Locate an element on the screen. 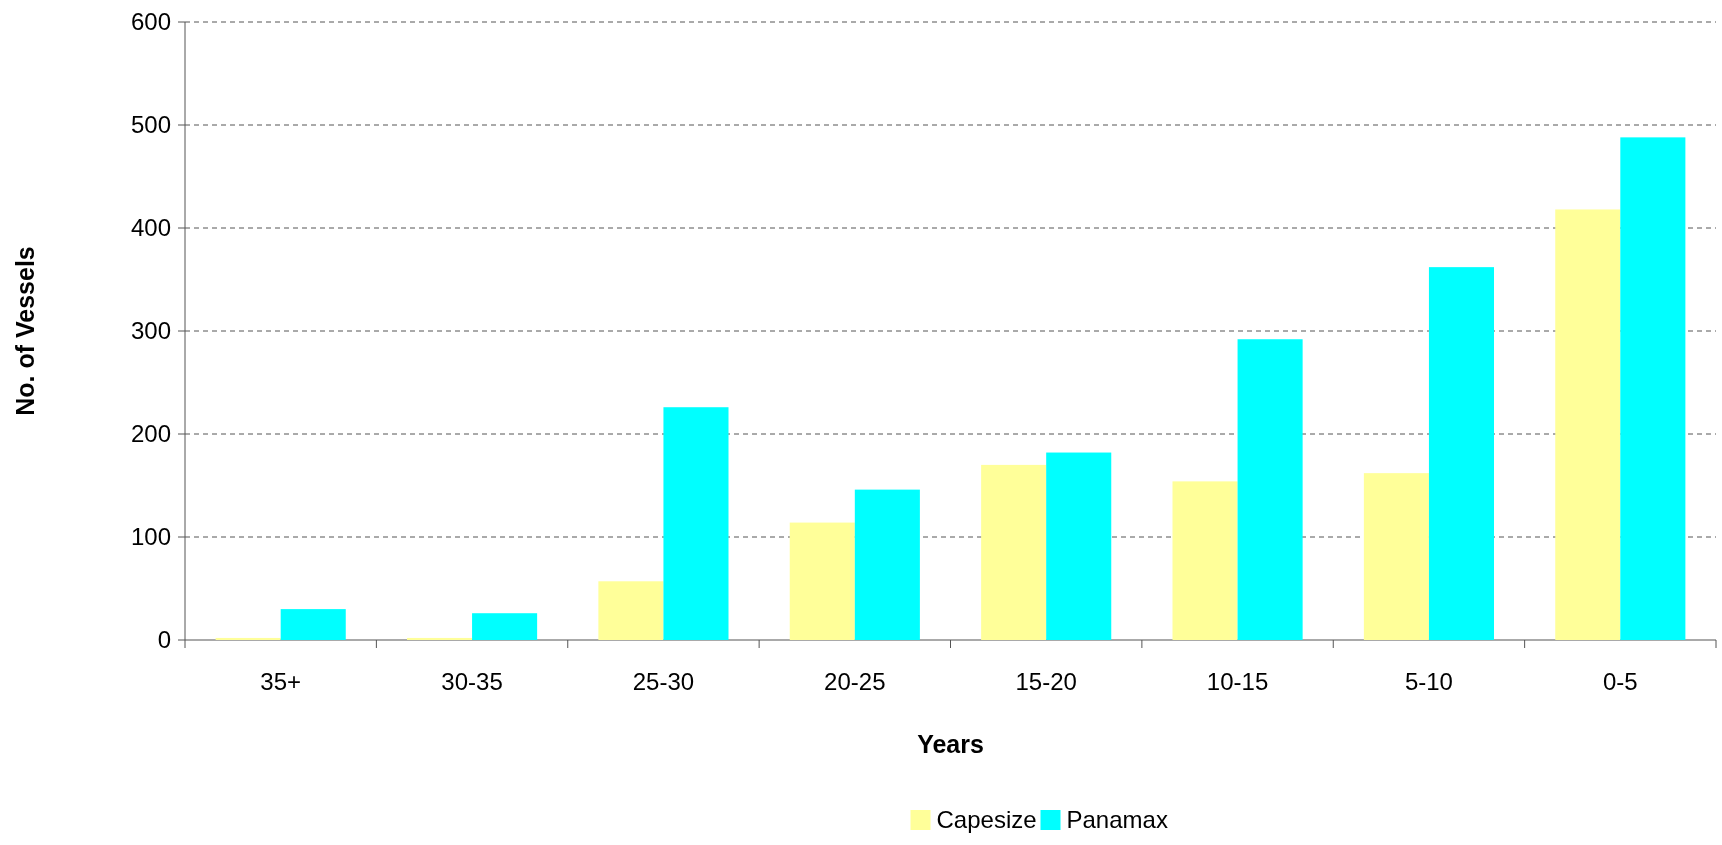  y-tick-label: 200 is located at coordinates (150, 434).